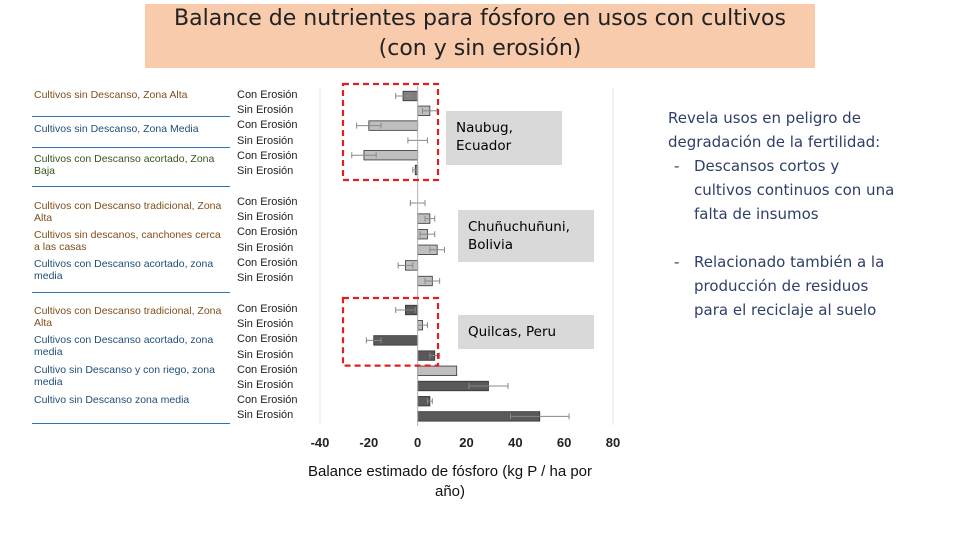 This screenshot has height=540, width=960. Describe the element at coordinates (504, 138) in the screenshot. I see `site-label-naubug: Naubug, Ecuador` at that location.